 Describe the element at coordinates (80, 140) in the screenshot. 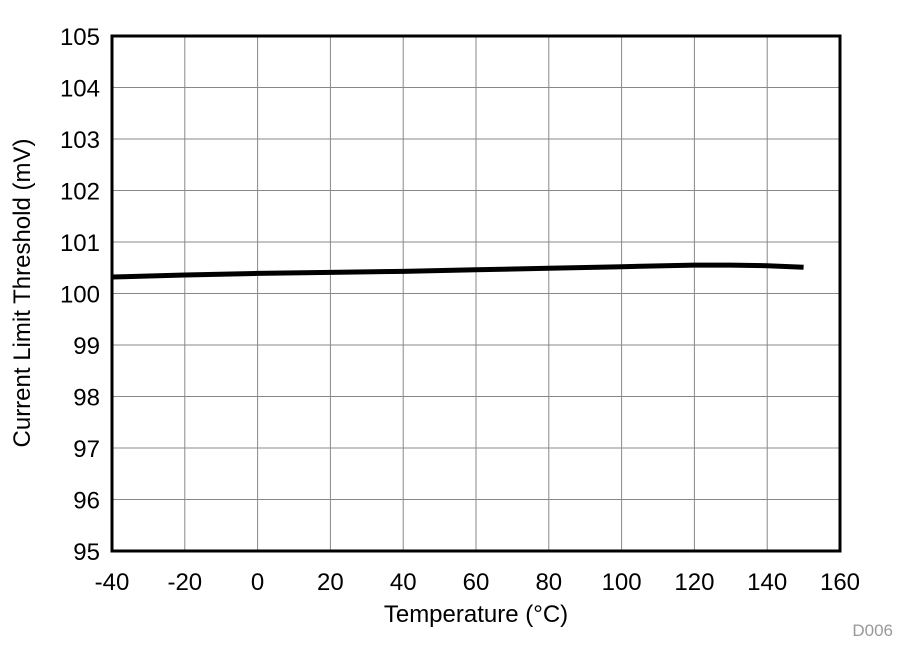

I see `y-tick-label: 103` at that location.